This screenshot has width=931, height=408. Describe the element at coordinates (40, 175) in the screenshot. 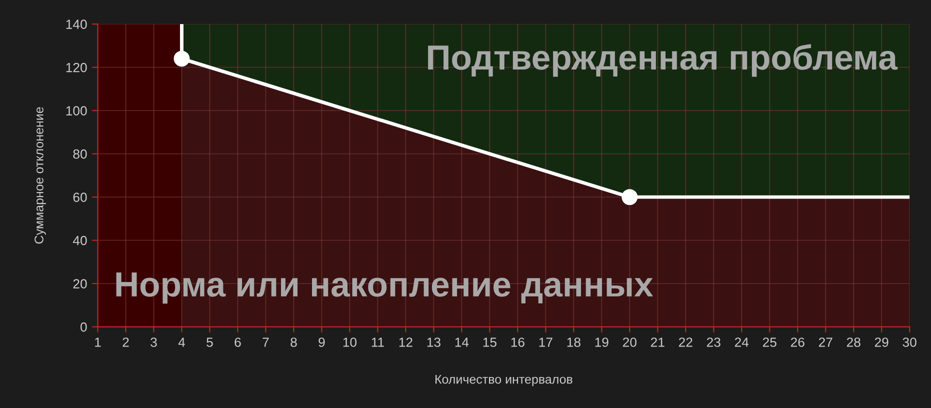

I see `y-axis-title: Суммарное отклонение` at that location.